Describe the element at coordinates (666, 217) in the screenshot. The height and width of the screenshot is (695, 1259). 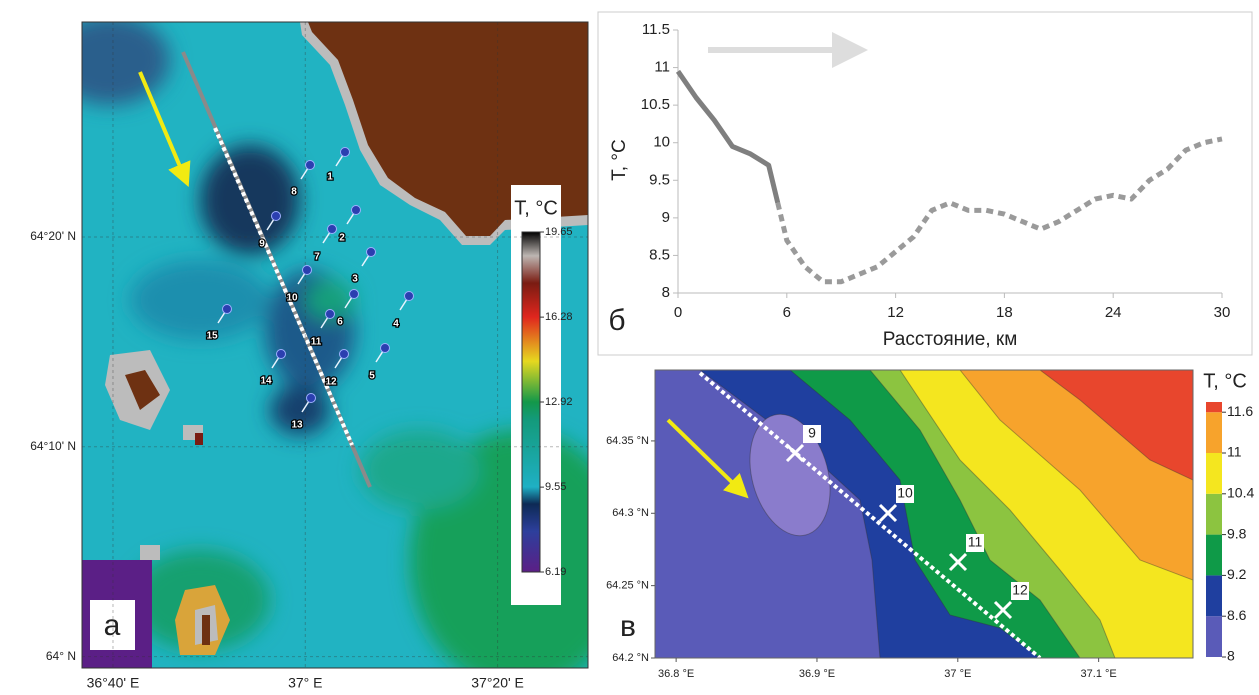
I see `y-tick-label: 9` at that location.